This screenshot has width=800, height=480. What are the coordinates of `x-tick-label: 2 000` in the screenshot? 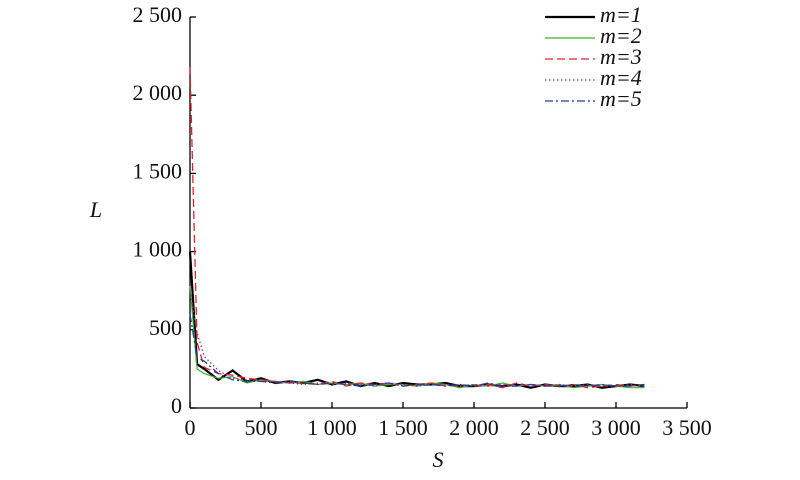 It's located at (474, 427).